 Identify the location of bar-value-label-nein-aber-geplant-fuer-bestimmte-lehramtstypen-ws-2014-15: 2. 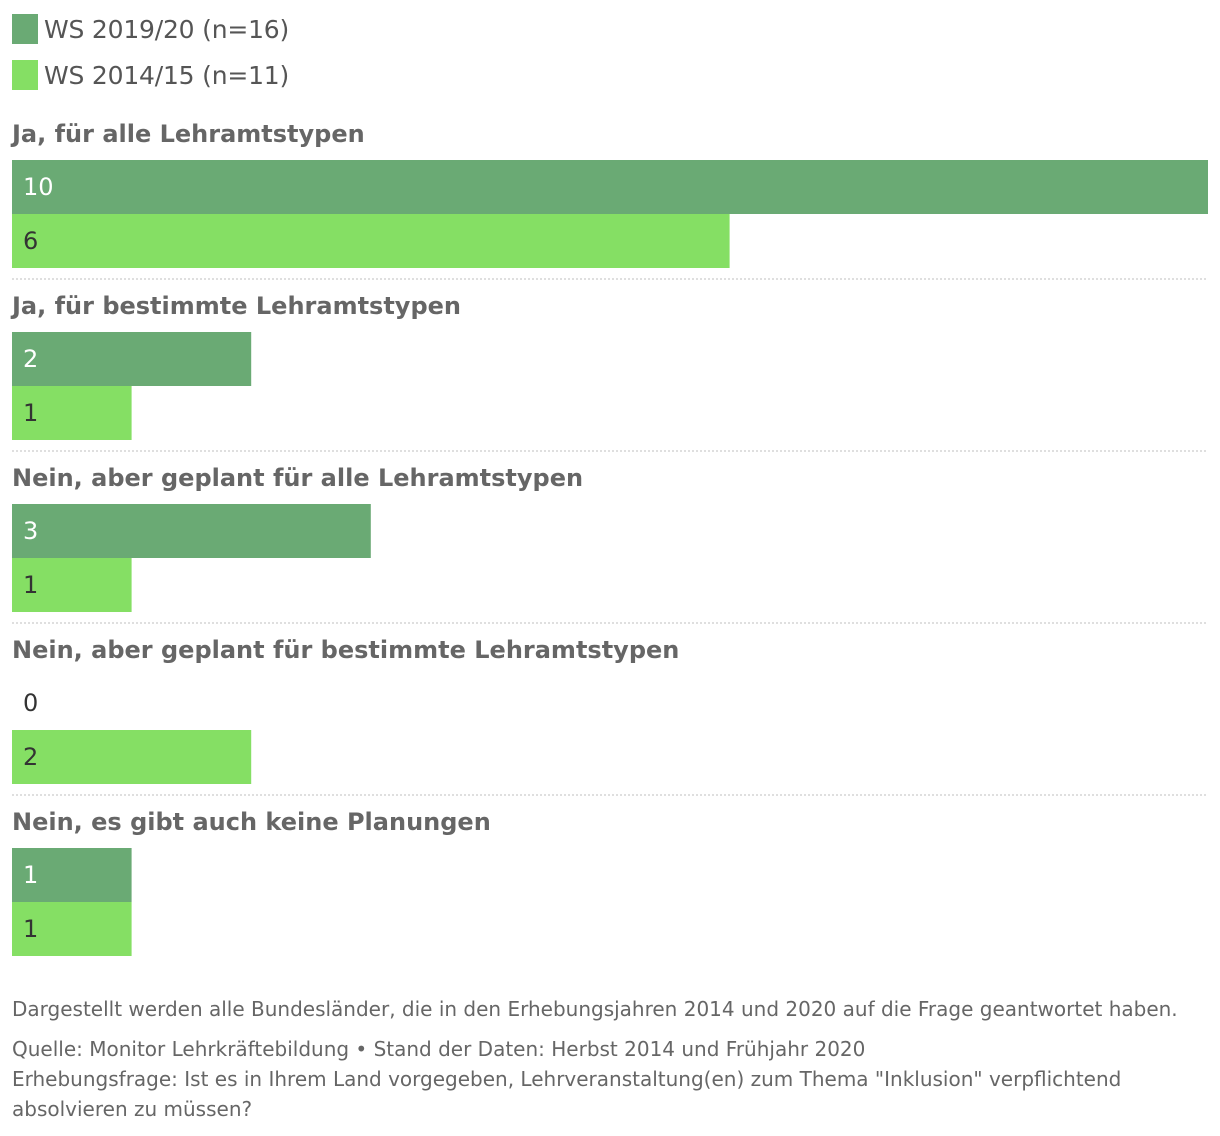
(30, 757).